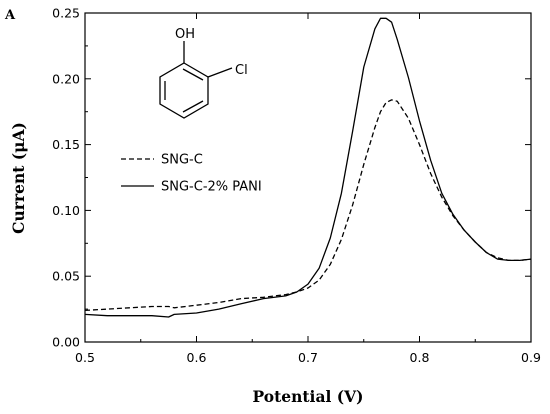 Image resolution: width=550 pixels, height=414 pixels. What do you see at coordinates (10, 15) in the screenshot?
I see `panel-label: A` at bounding box center [10, 15].